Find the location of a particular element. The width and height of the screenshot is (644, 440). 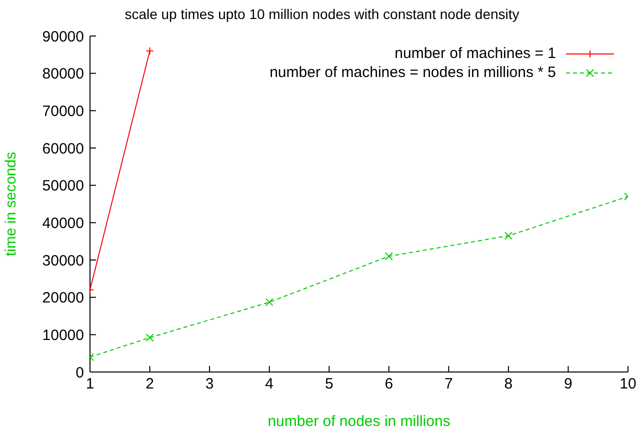

x-tick-label: 2 is located at coordinates (150, 384).